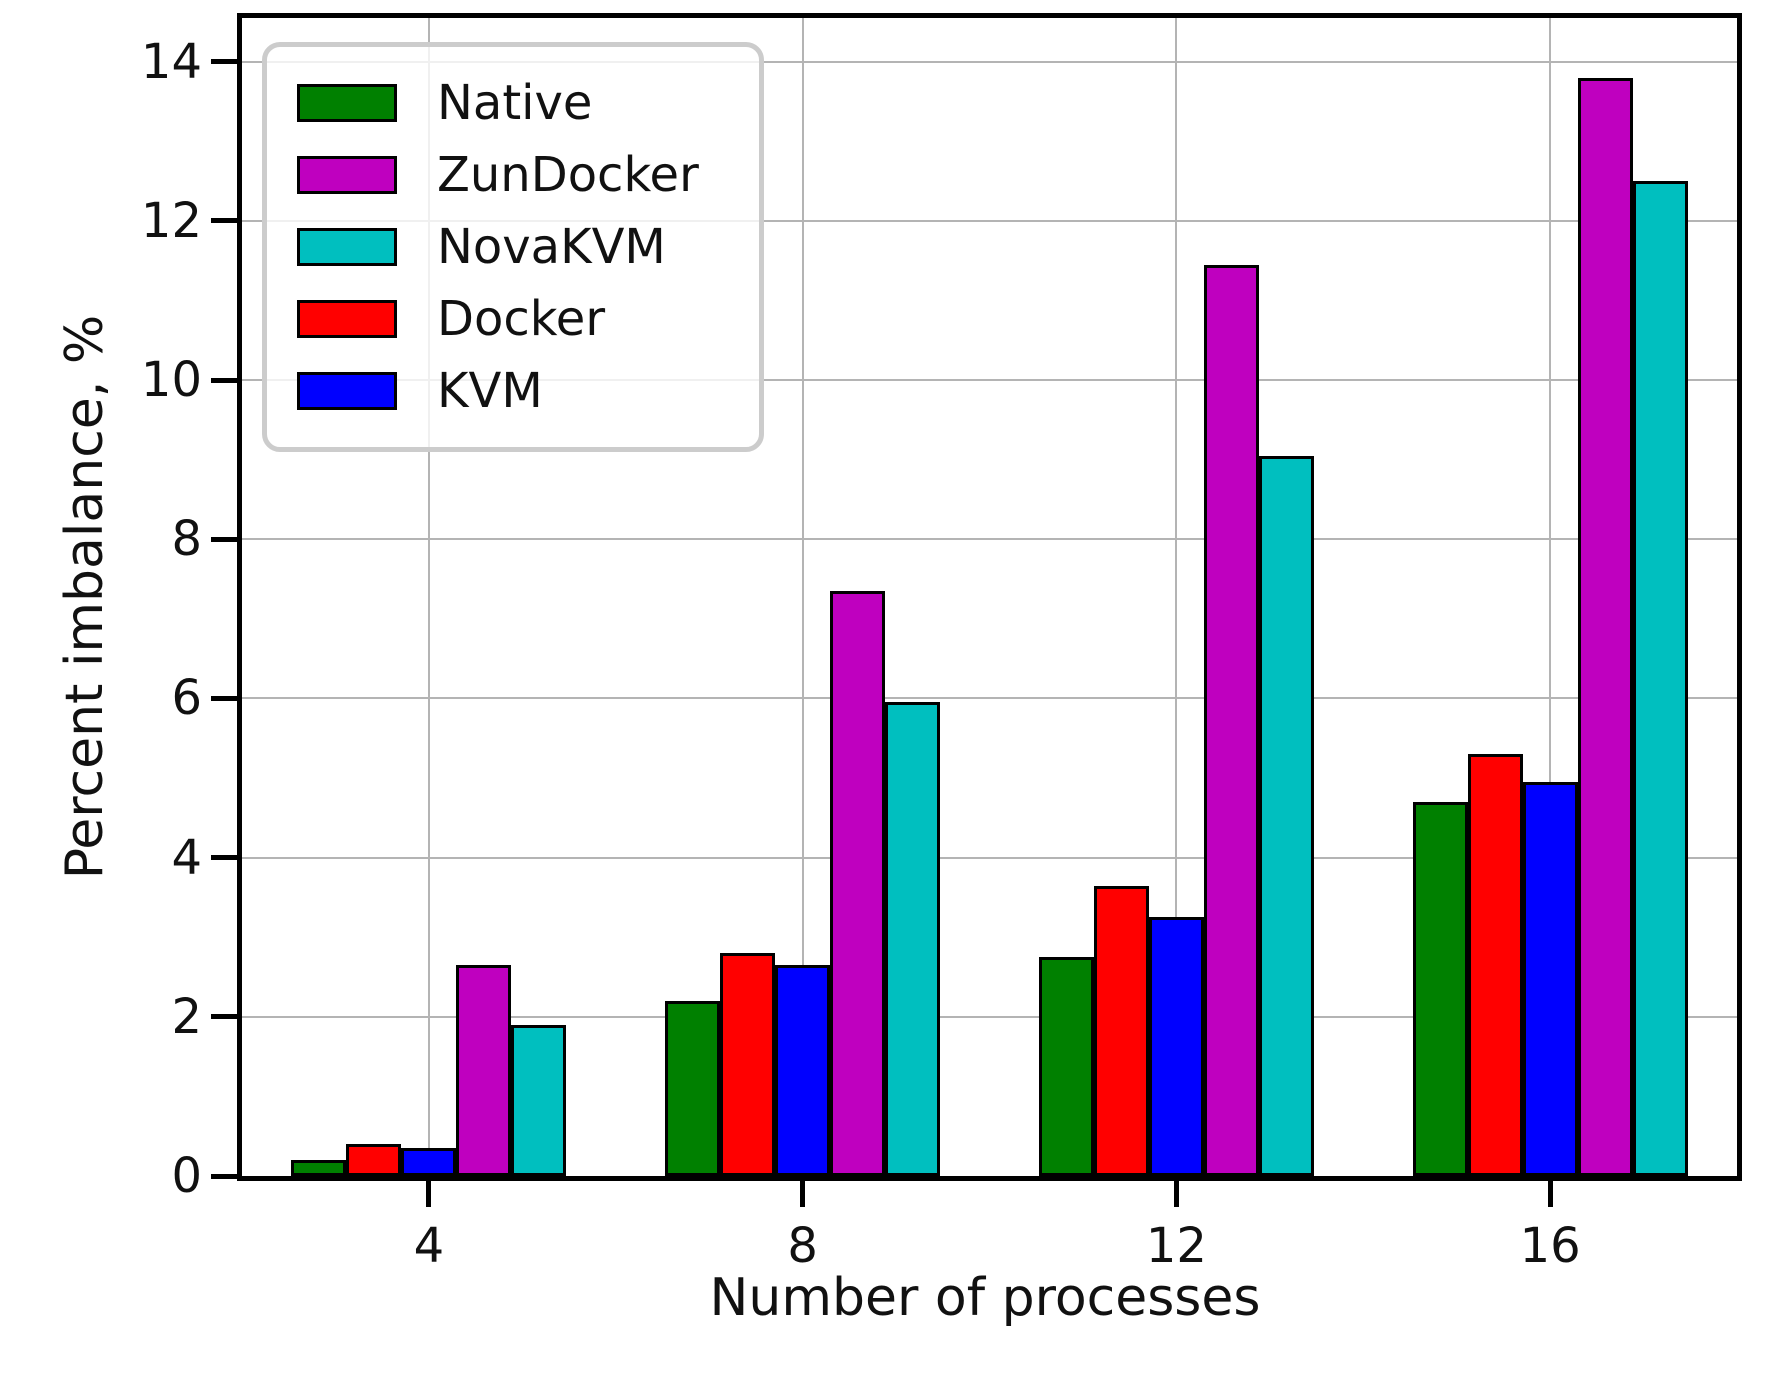 The width and height of the screenshot is (1768, 1375). I want to click on y-tick-label: 14, so click(171, 61).